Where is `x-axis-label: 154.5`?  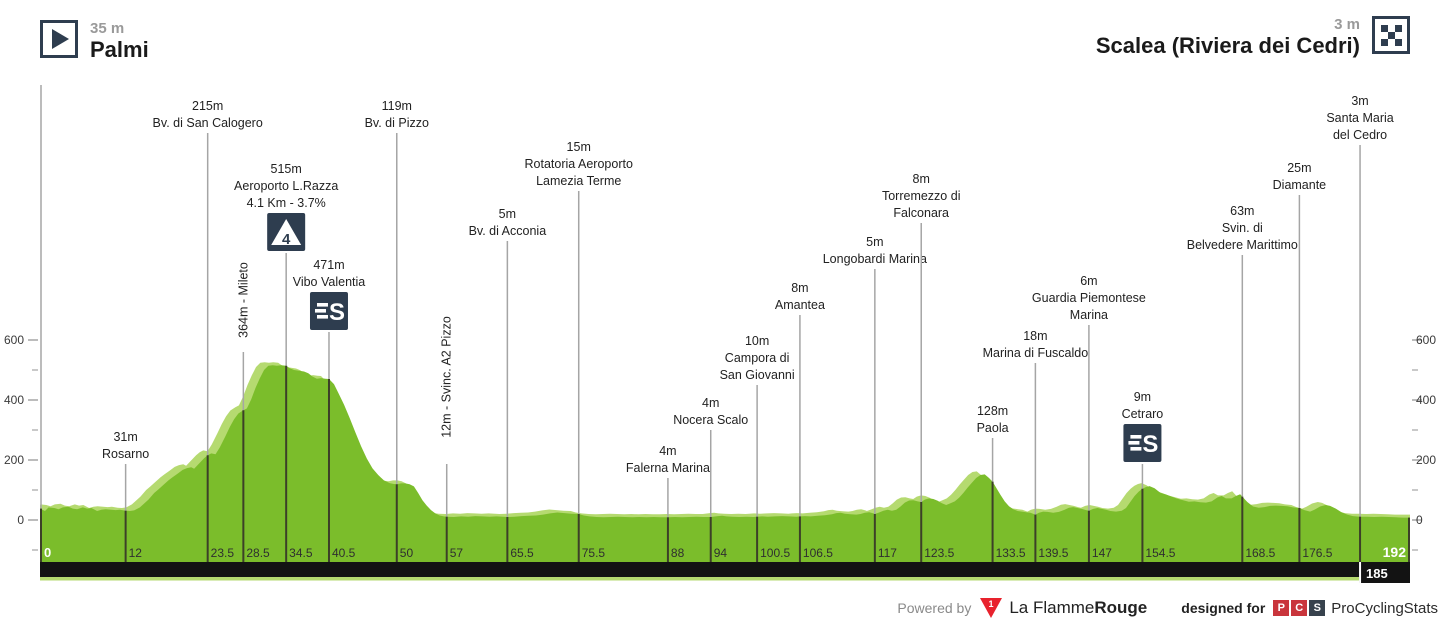
x-axis-label: 154.5 is located at coordinates (1160, 553).